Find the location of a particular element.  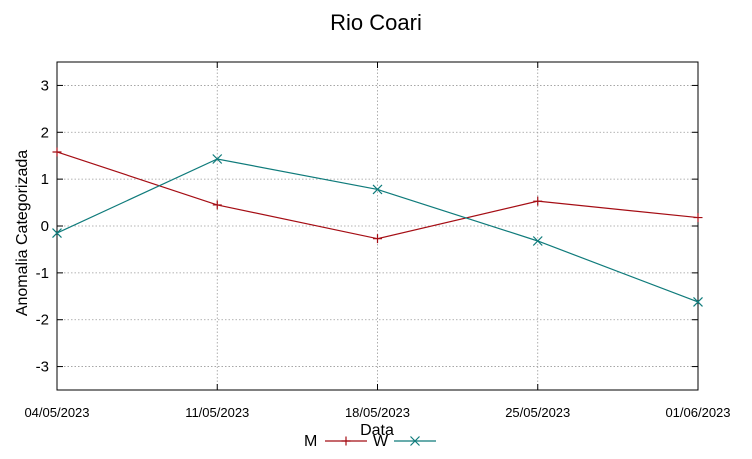

x-tick-label: 04/05/2023 is located at coordinates (56, 412).